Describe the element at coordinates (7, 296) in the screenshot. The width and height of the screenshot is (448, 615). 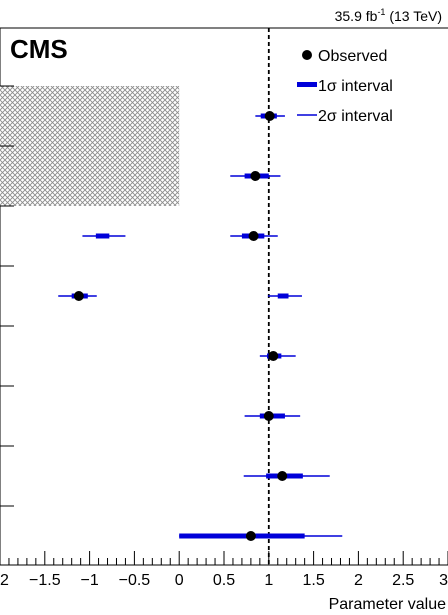
I see `row-ticks` at that location.